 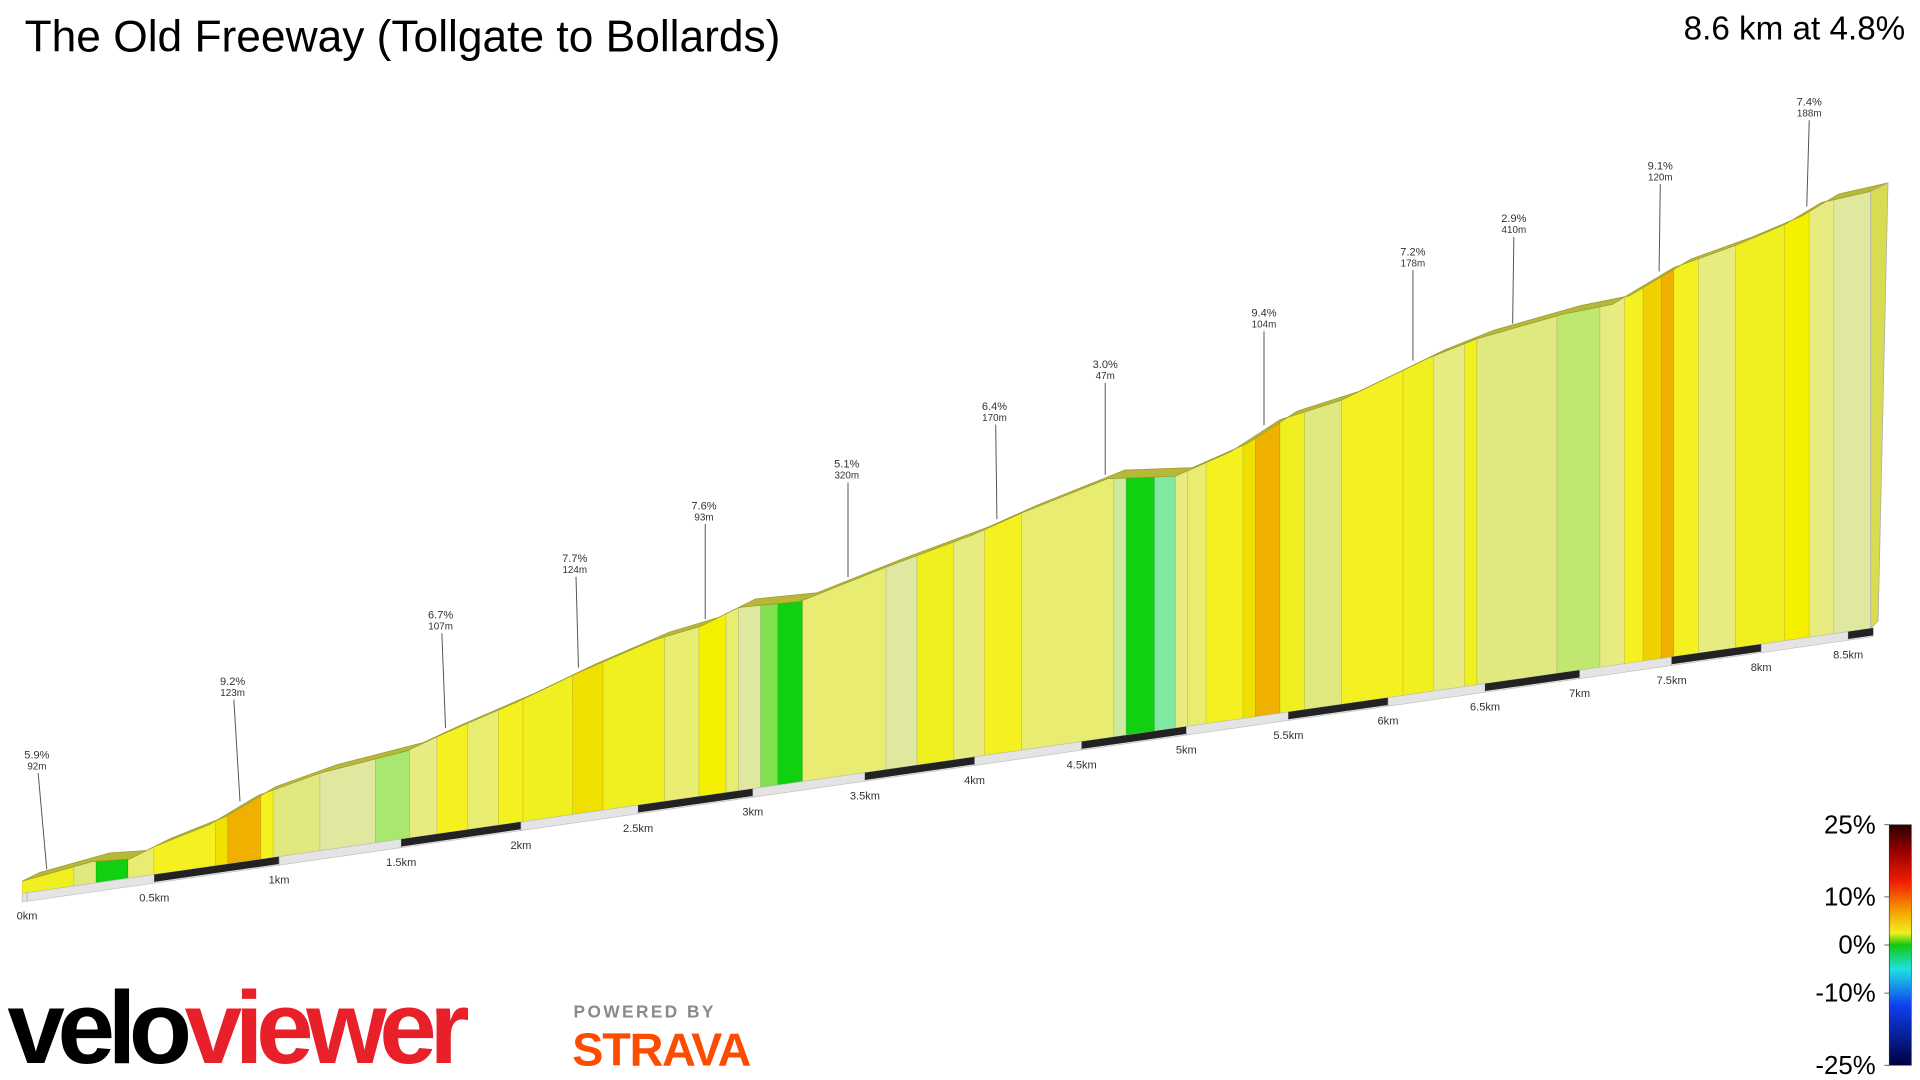 What do you see at coordinates (1412, 252) in the screenshot?
I see `annotation-grade: 7.2%` at bounding box center [1412, 252].